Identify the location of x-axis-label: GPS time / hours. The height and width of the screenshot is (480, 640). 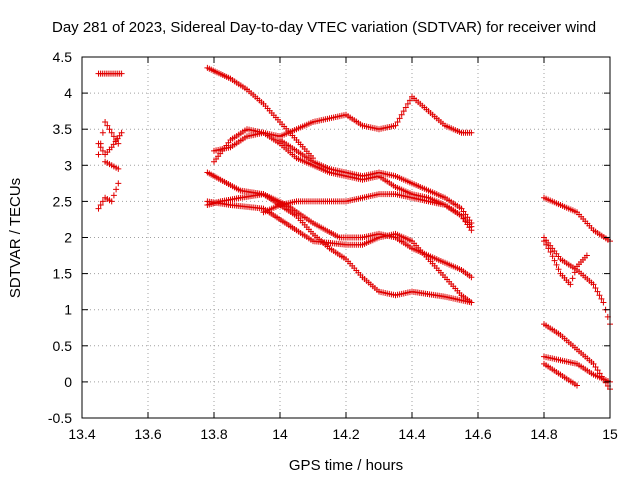
(346, 465).